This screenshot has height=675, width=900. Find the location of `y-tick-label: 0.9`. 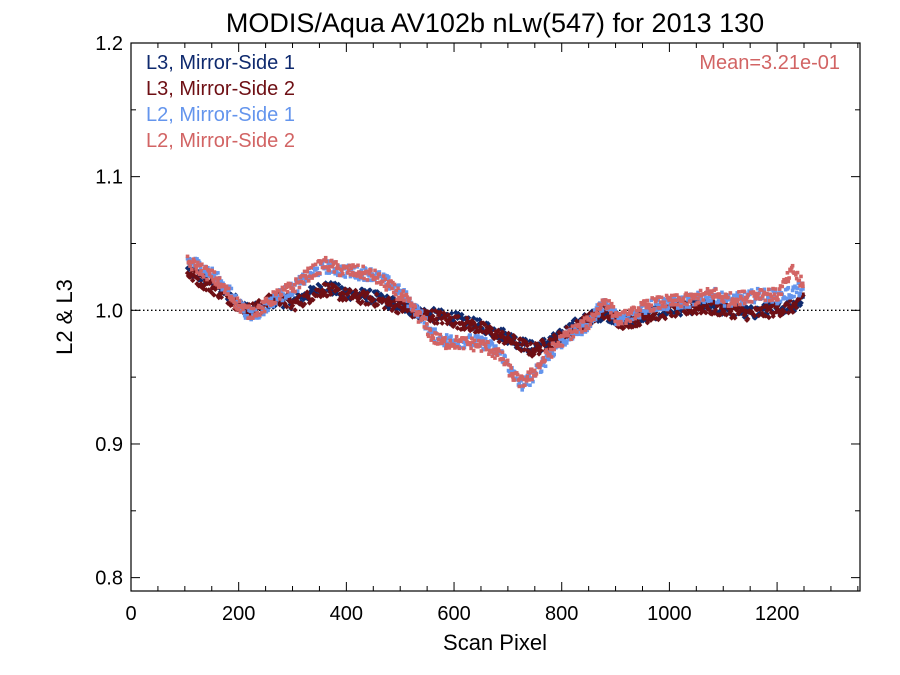

y-tick-label: 0.9 is located at coordinates (109, 445).